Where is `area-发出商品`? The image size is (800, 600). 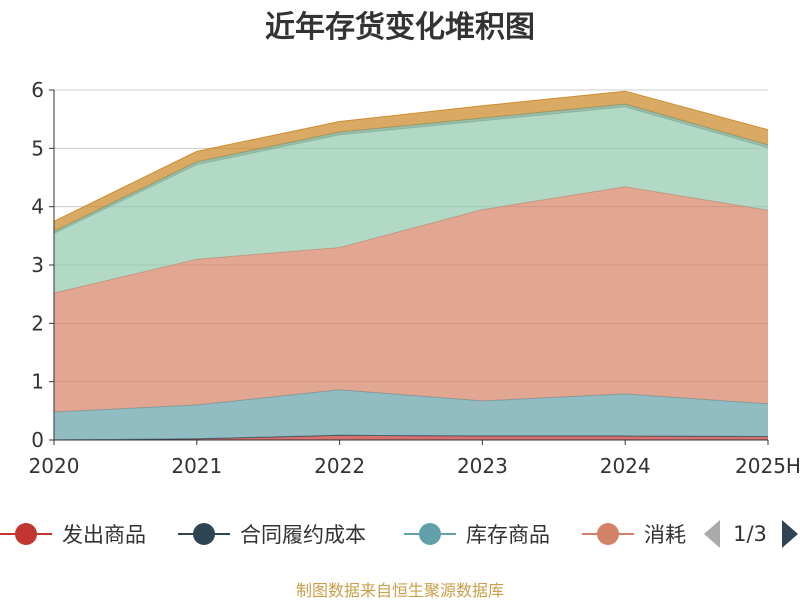 area-发出商品 is located at coordinates (411, 437).